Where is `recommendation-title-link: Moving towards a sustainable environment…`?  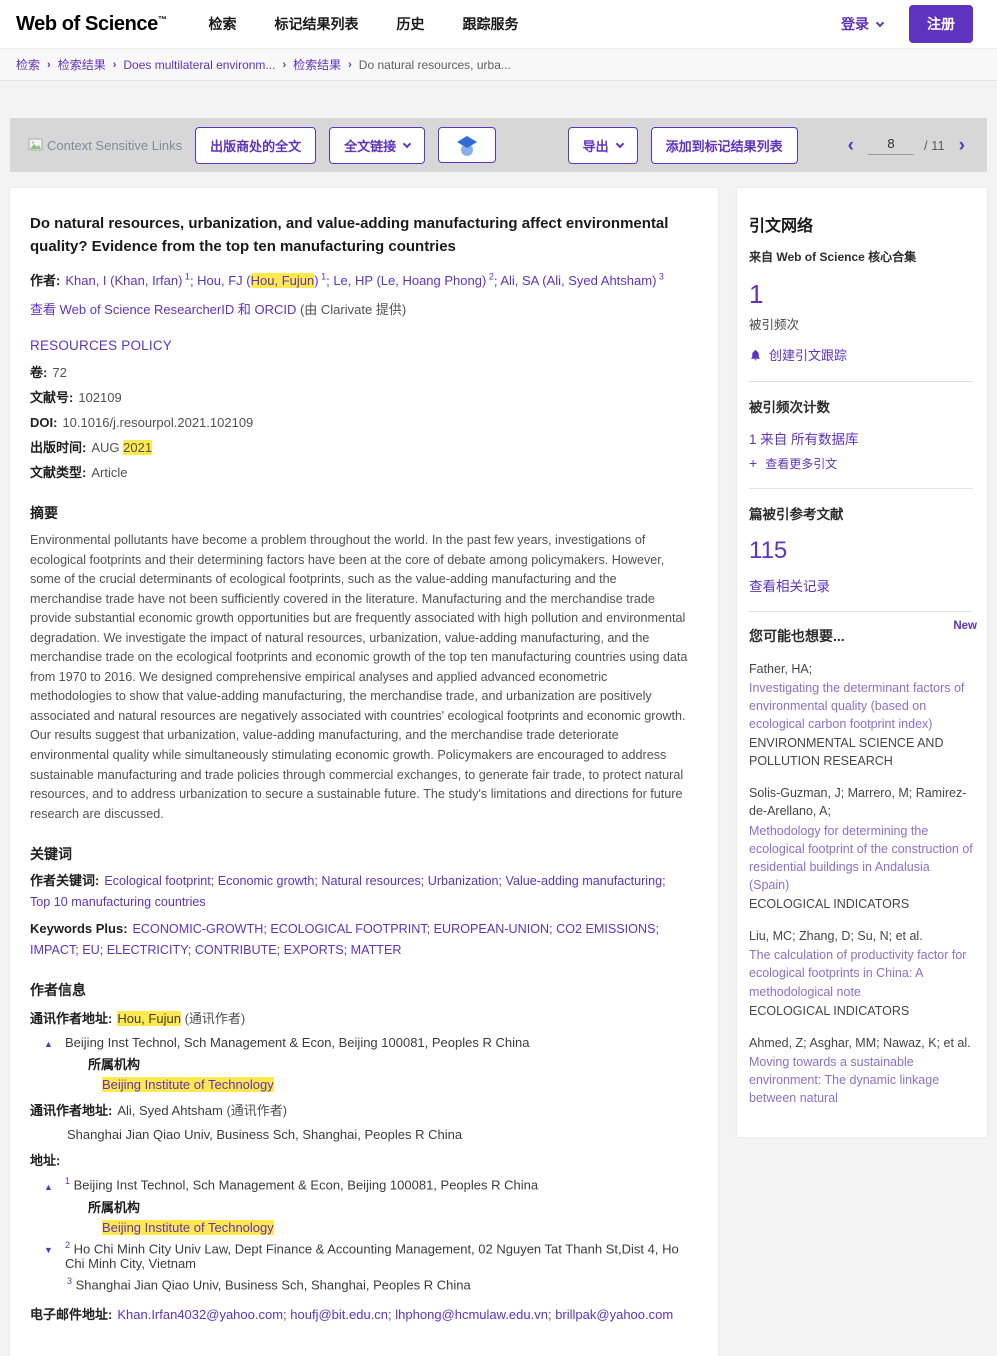 recommendation-title-link: Moving towards a sustainable environment… is located at coordinates (844, 1080).